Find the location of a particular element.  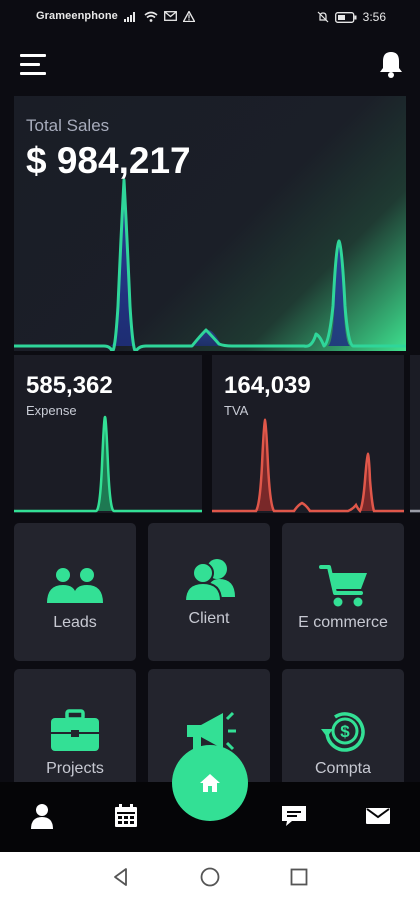

message-icon is located at coordinates (170, 16).